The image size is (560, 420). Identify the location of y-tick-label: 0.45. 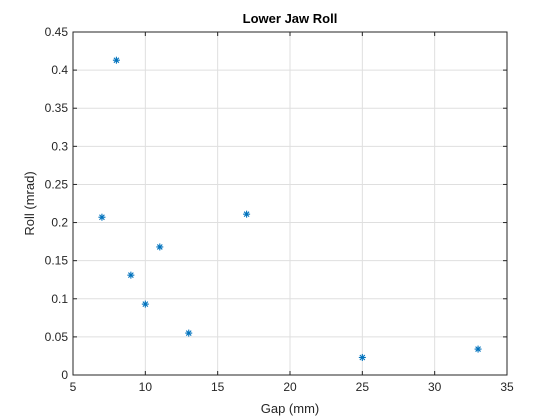
(57, 32).